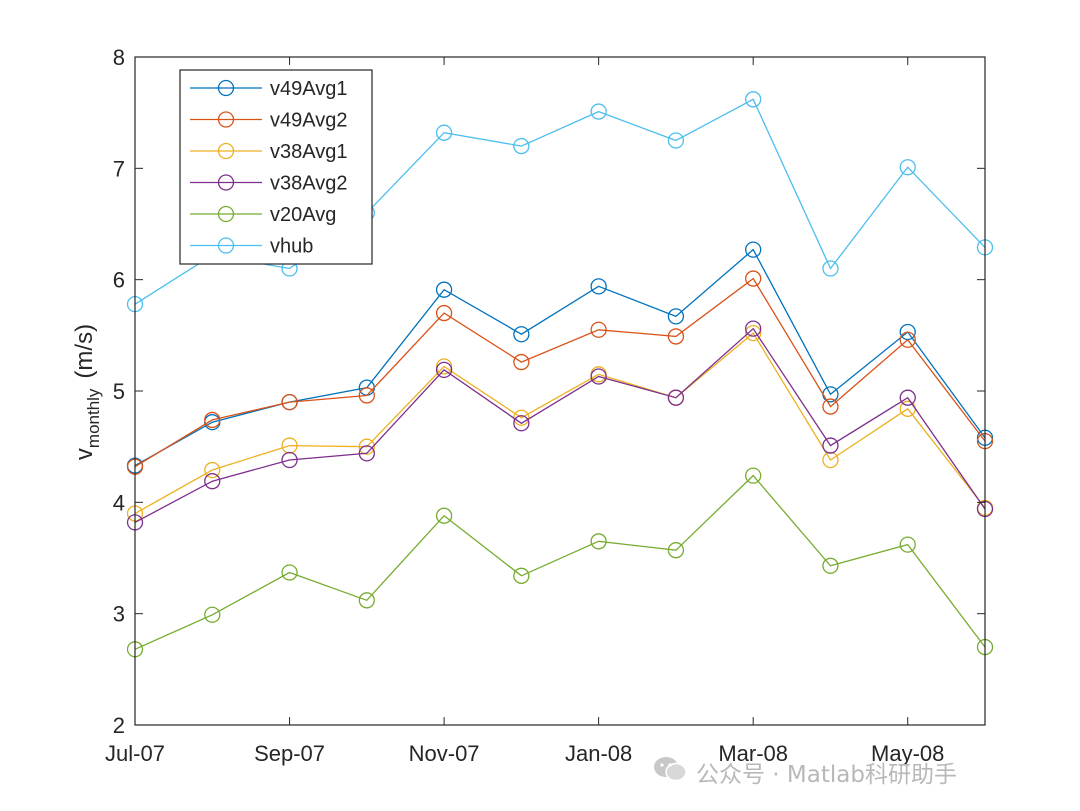 This screenshot has width=1080, height=811. I want to click on watermark: 公众号 · Matlab科研助手, so click(804, 772).